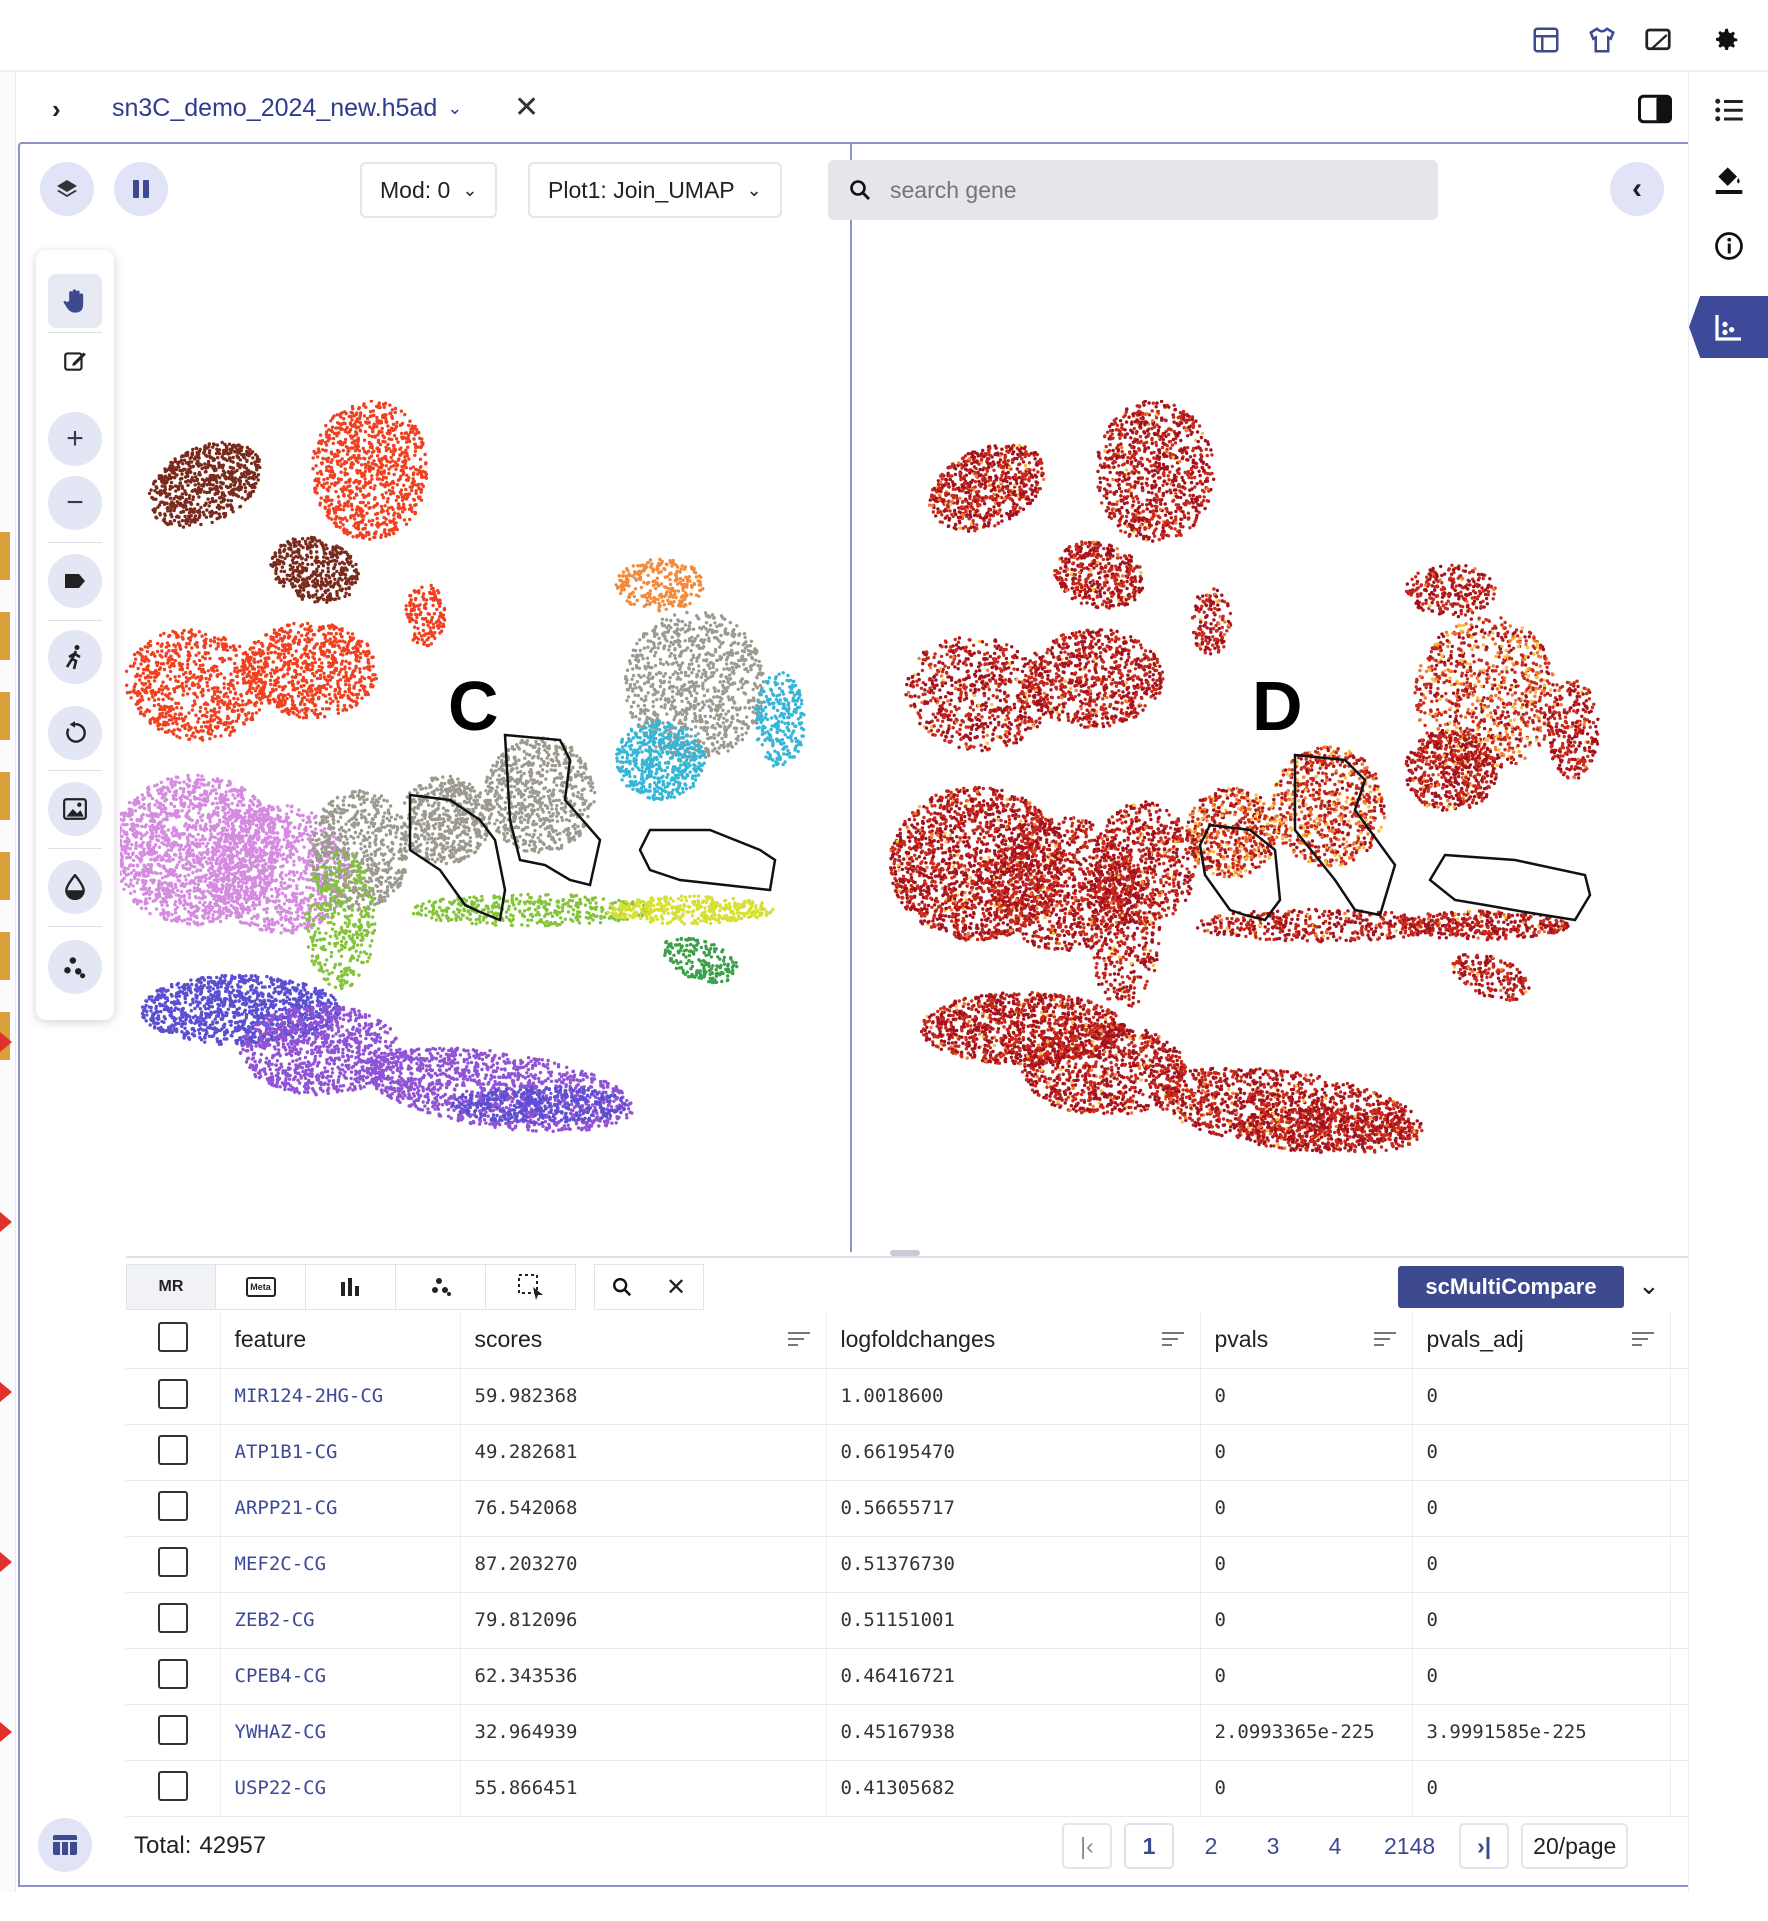  What do you see at coordinates (1728, 982) in the screenshot?
I see `right-sidebar` at bounding box center [1728, 982].